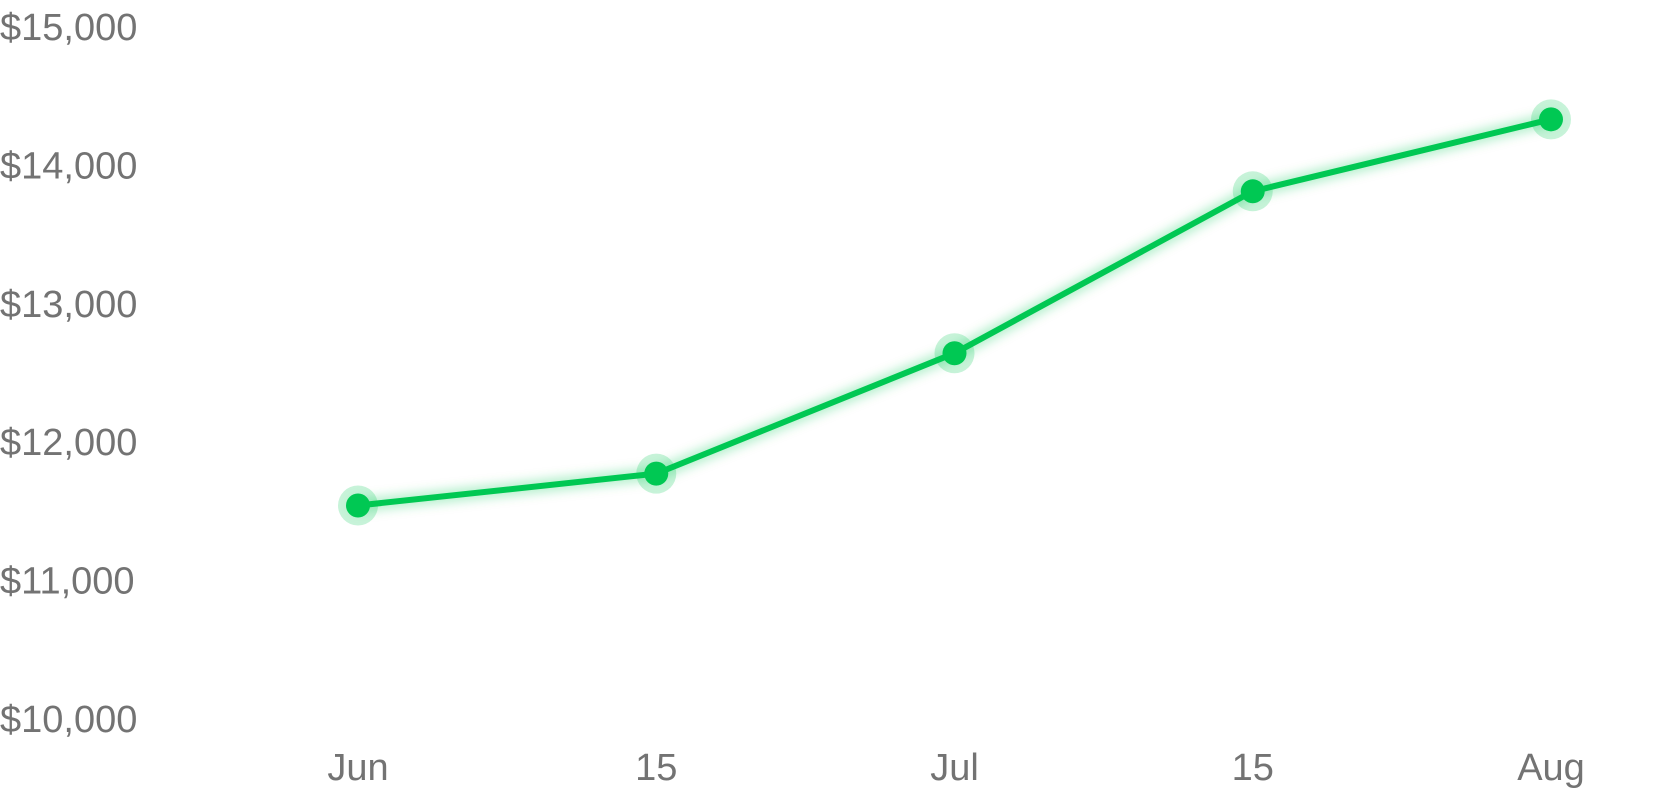  What do you see at coordinates (68, 443) in the screenshot?
I see `y-tick-label: $12,000` at bounding box center [68, 443].